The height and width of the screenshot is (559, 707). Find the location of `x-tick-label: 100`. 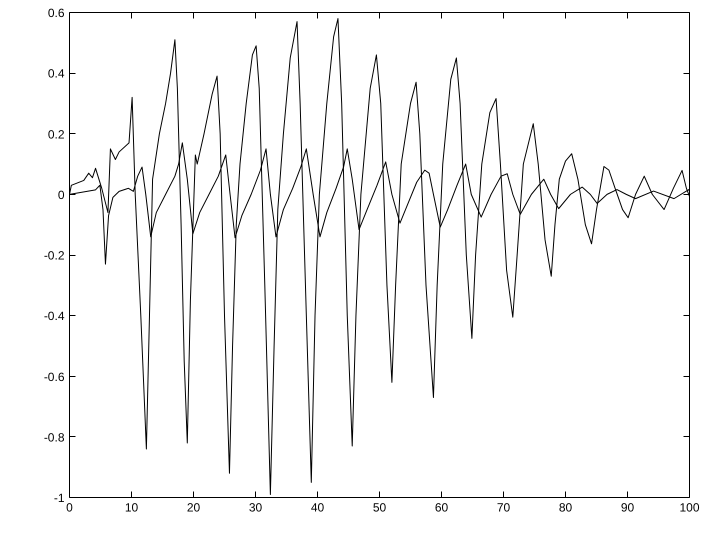

x-tick-label: 100 is located at coordinates (689, 507).